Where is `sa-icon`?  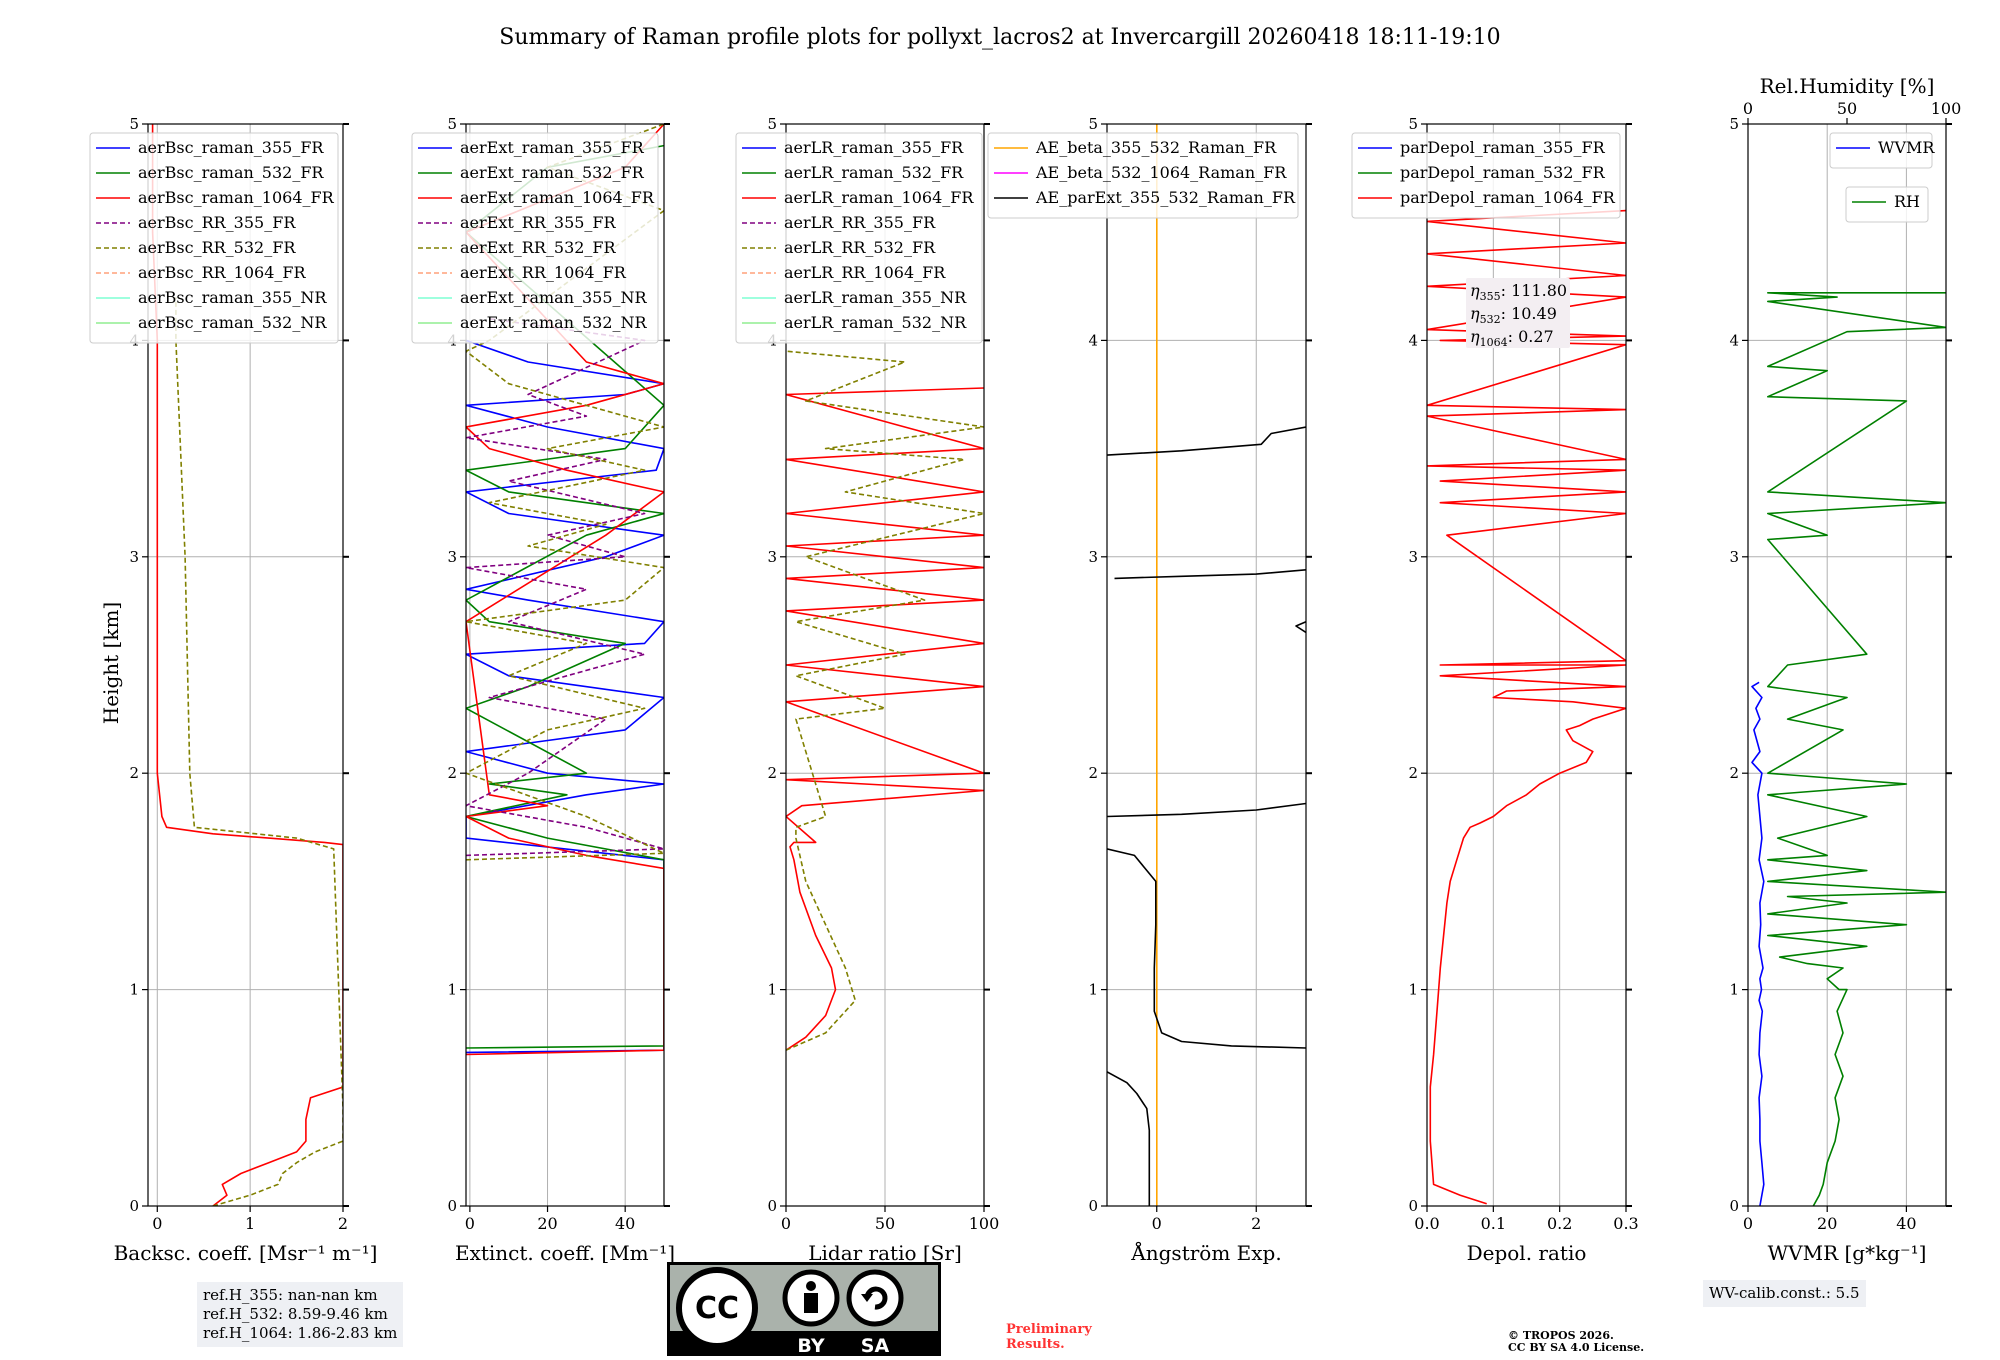
sa-icon is located at coordinates (875, 1298).